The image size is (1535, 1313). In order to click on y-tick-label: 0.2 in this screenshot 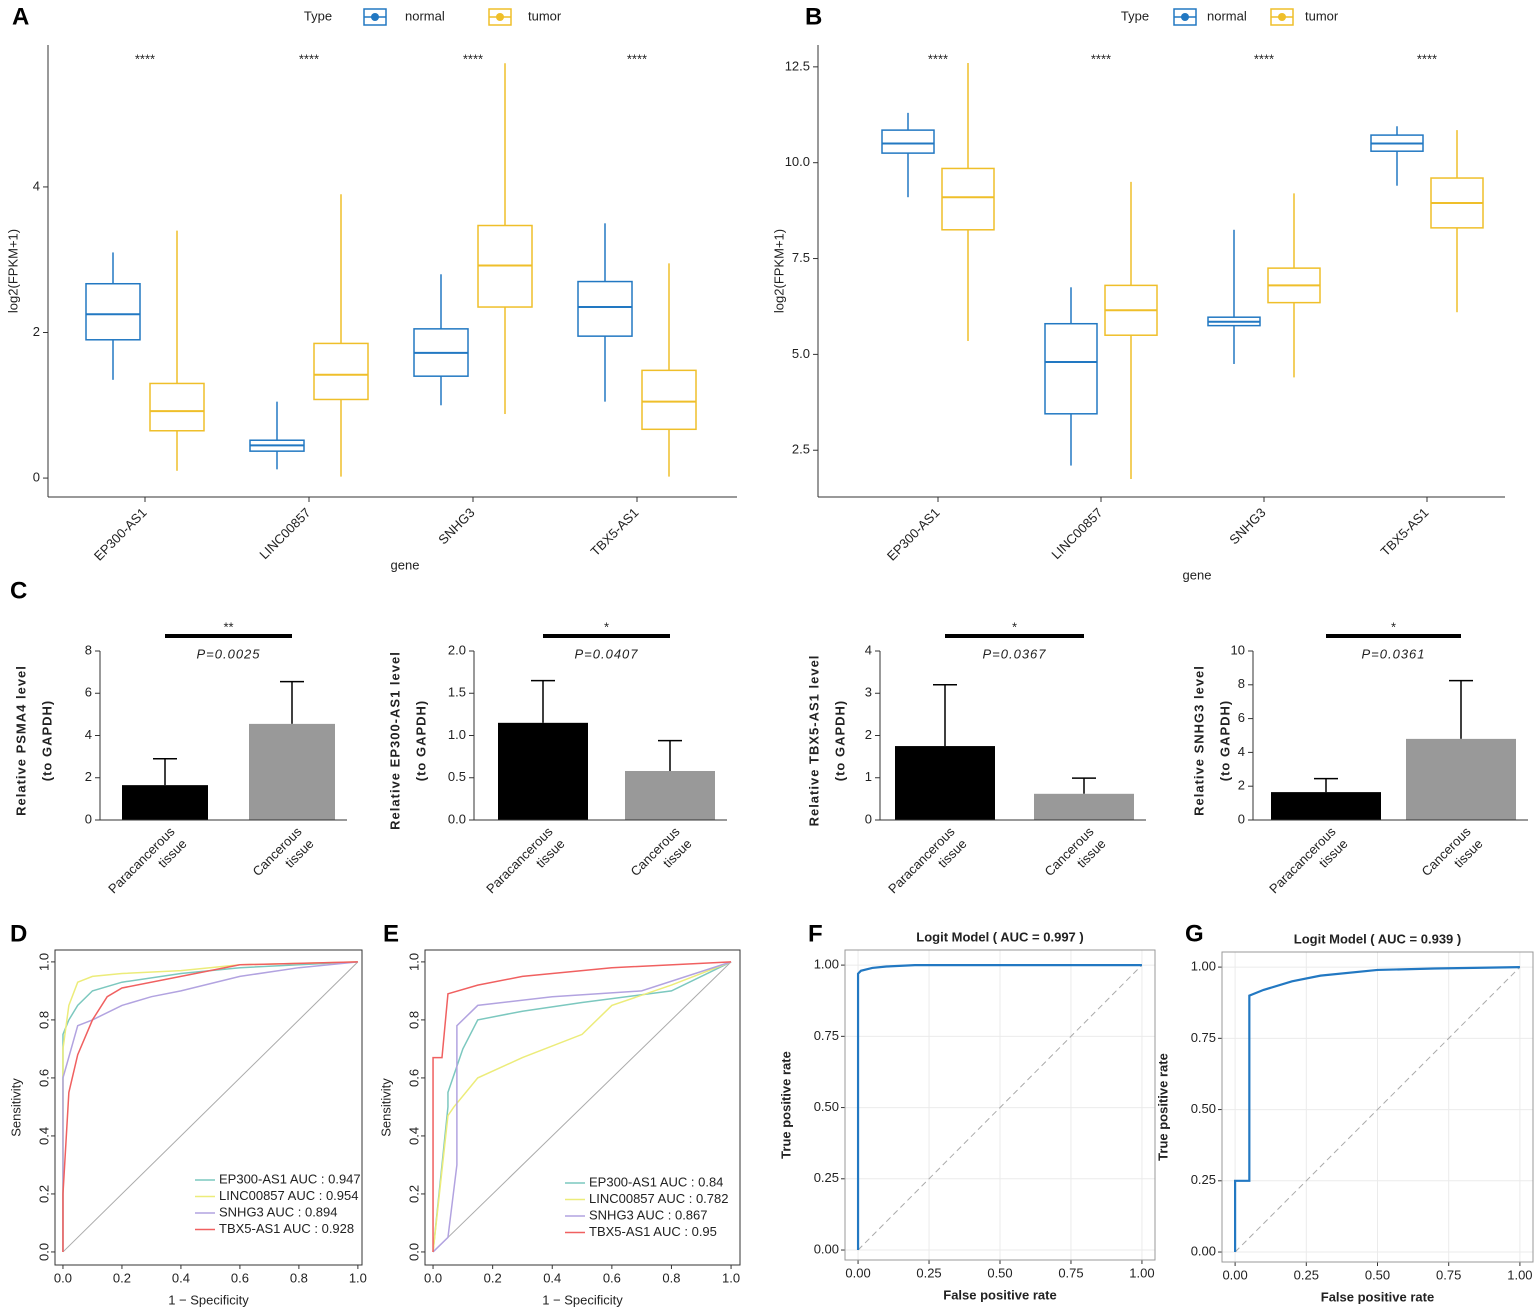, I will do `click(413, 1194)`.